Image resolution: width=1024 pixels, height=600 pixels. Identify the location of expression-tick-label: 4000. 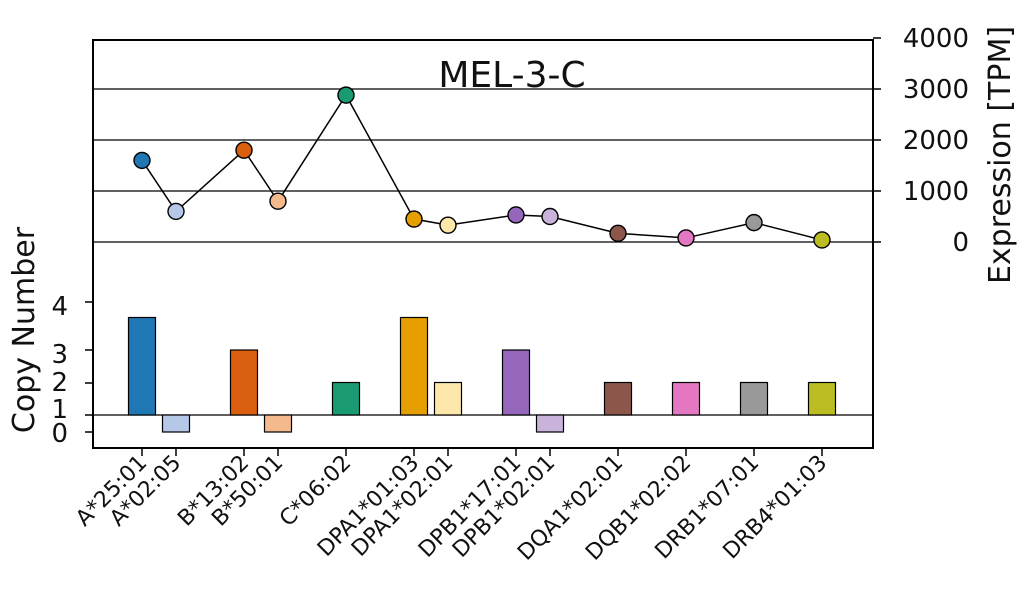
(936, 39).